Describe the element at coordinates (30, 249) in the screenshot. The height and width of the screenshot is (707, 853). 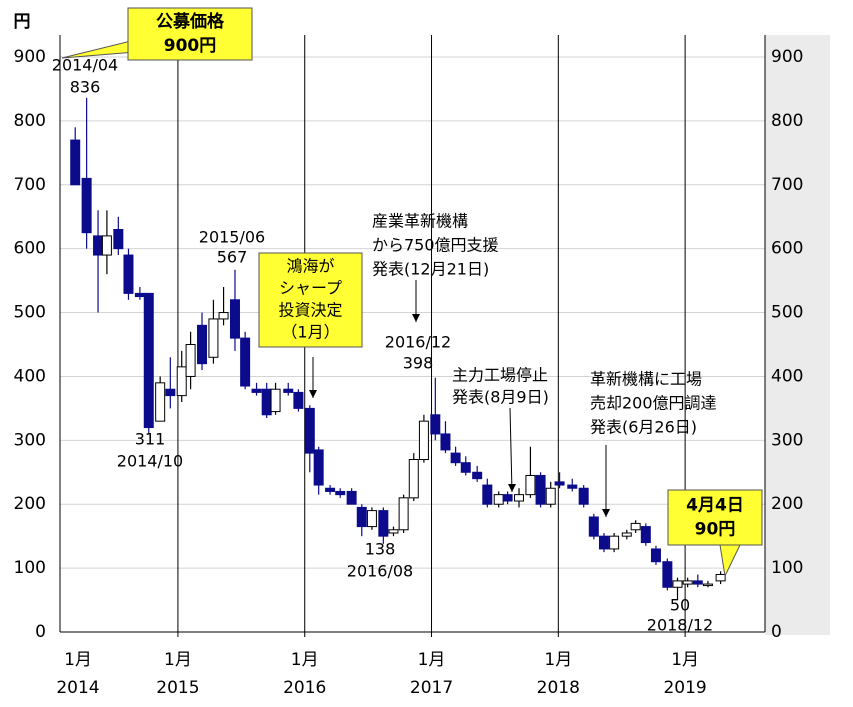
I see `y-tick-label: 600` at that location.